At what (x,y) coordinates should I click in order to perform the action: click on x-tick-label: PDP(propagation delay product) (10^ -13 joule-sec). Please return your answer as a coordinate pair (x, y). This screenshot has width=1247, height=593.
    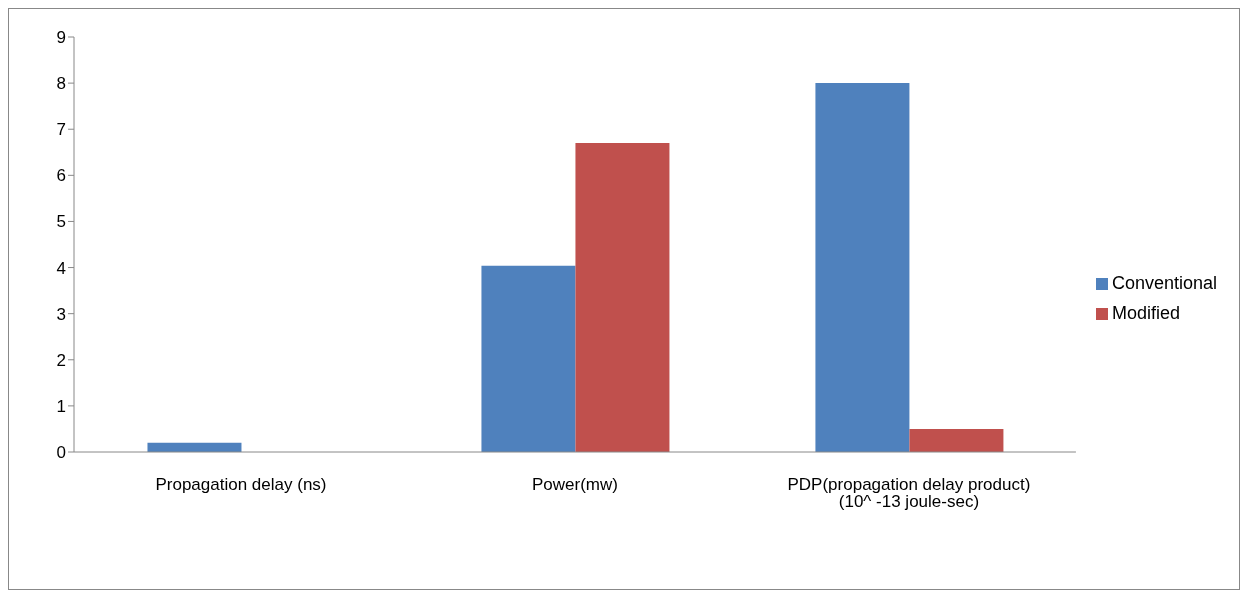
    Looking at the image, I should click on (909, 493).